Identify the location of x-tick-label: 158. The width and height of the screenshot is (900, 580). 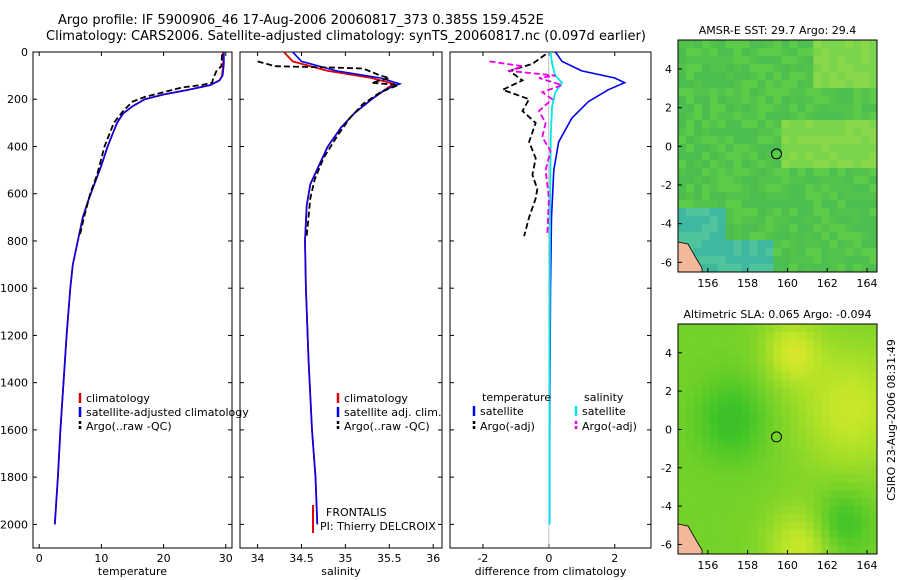
(747, 565).